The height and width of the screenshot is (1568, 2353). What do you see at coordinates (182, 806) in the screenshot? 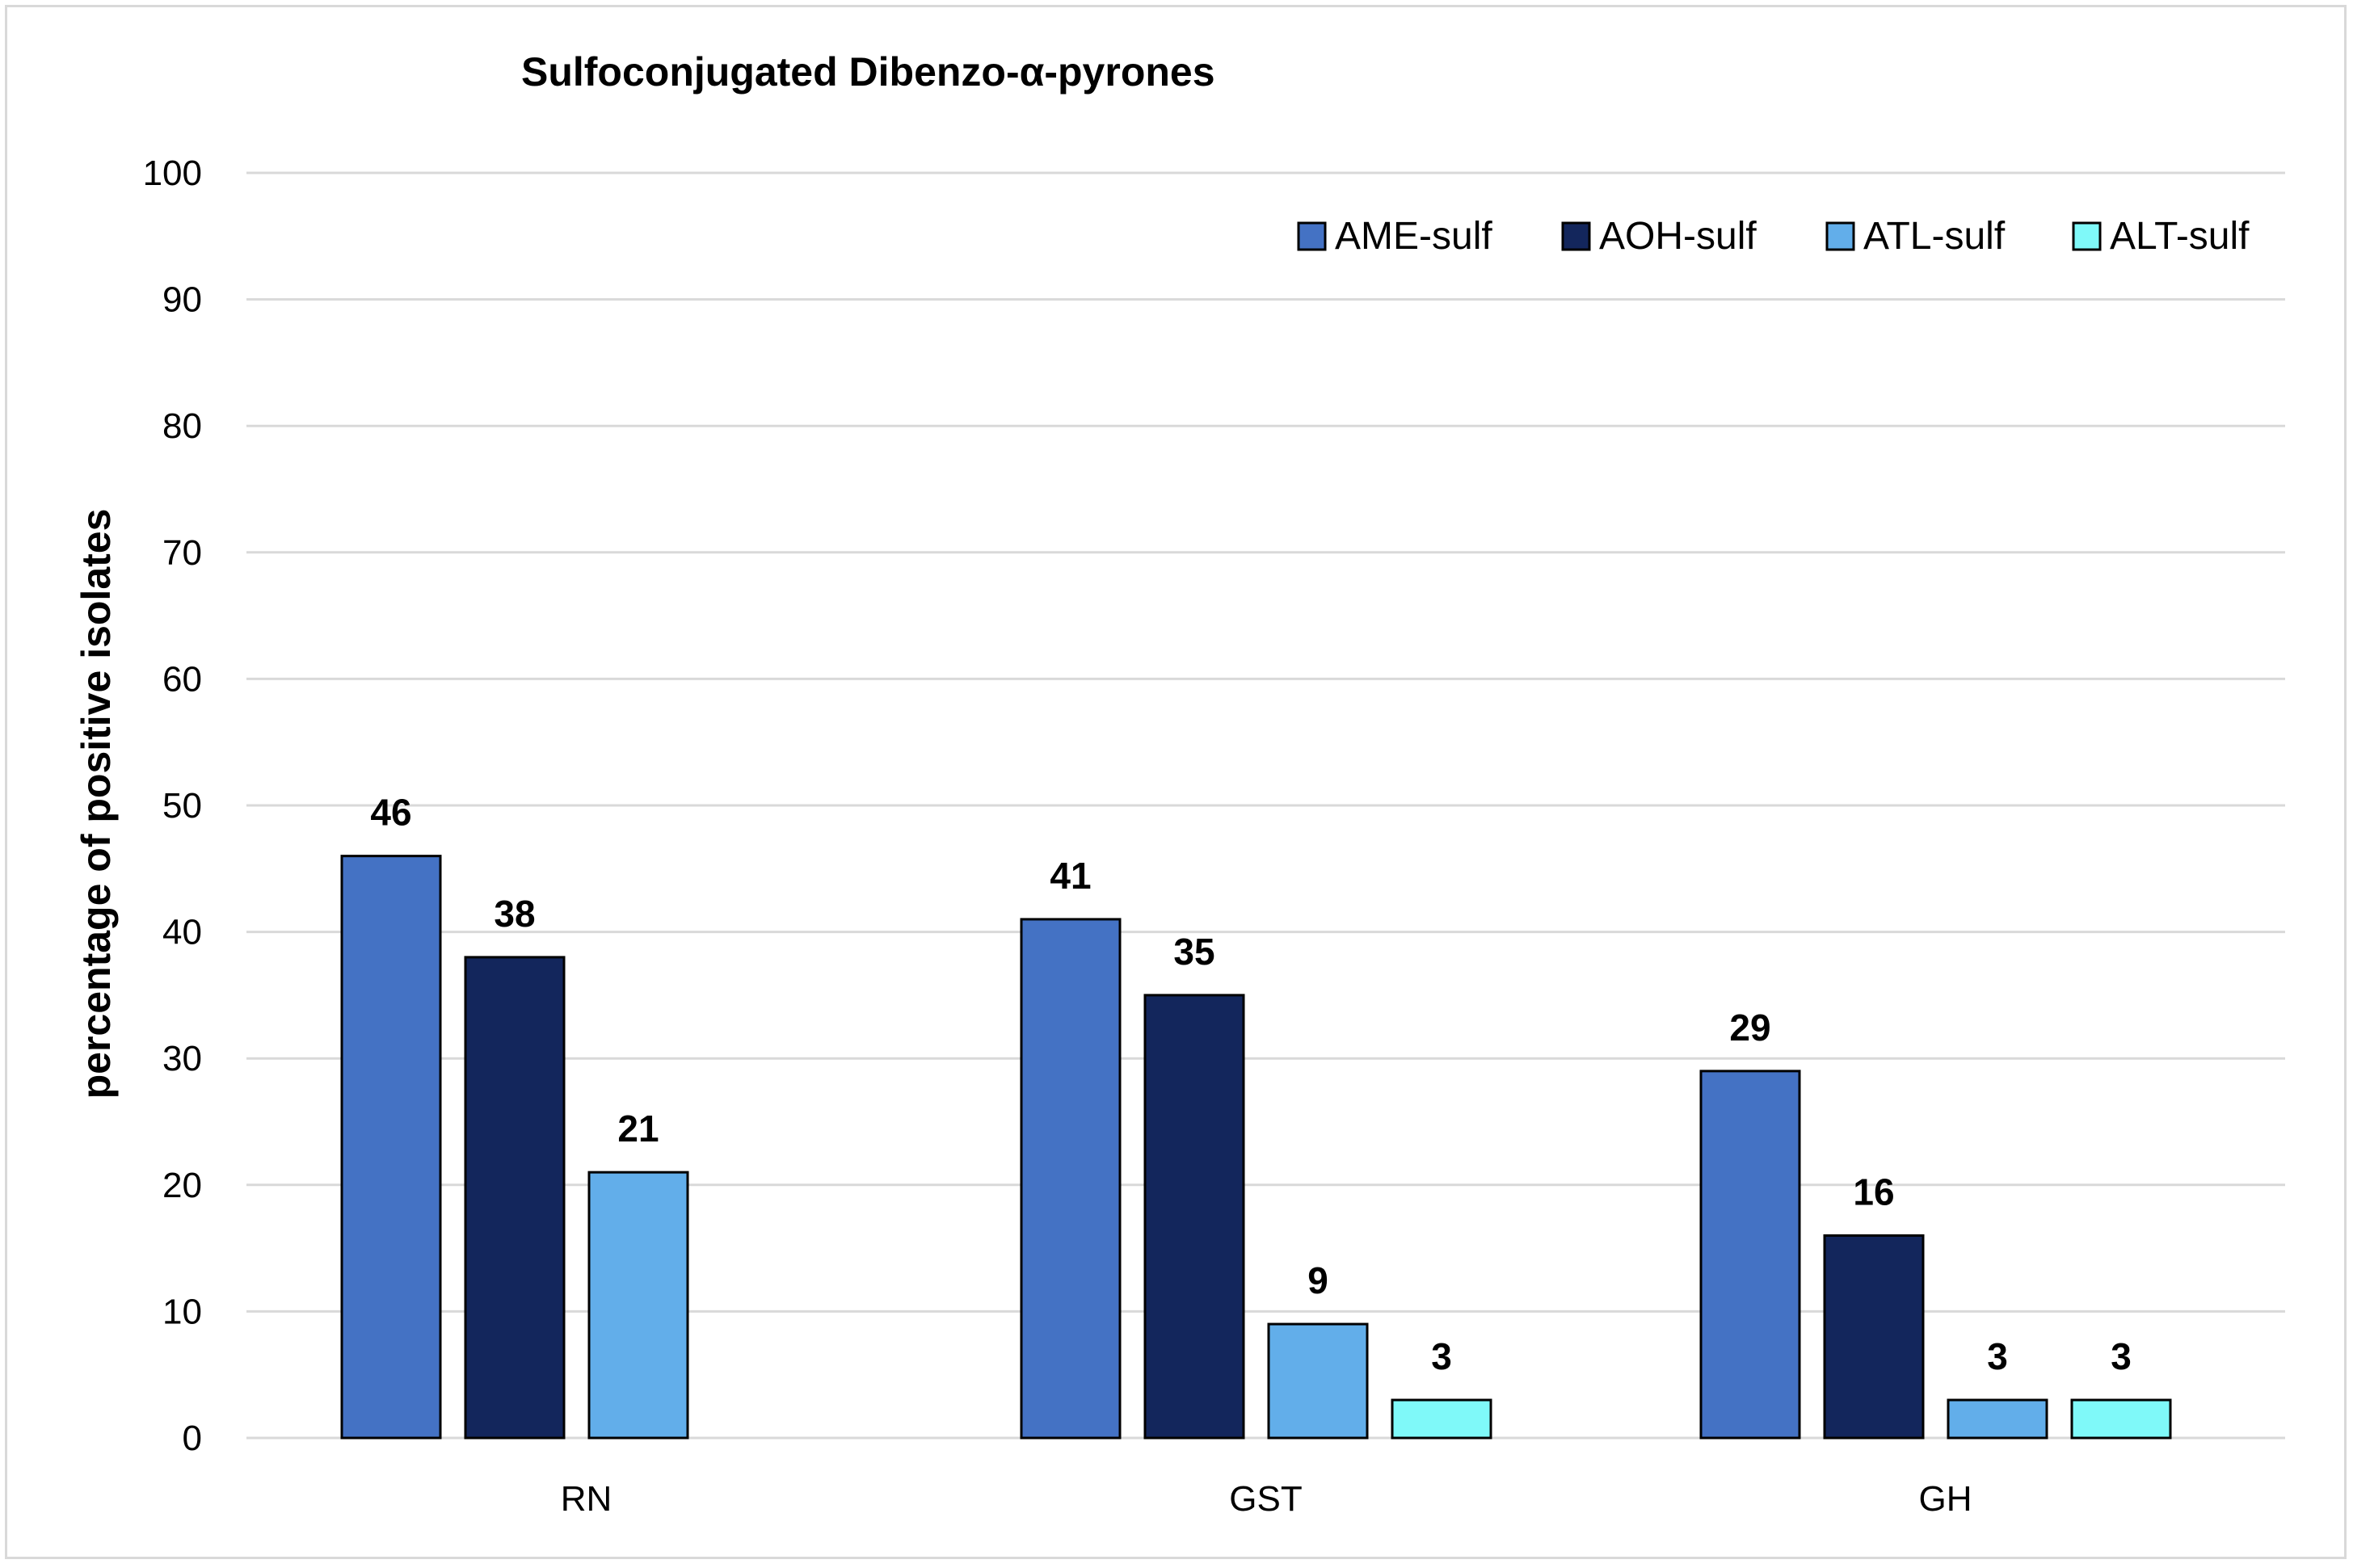
I see `y-tick-label: 50` at bounding box center [182, 806].